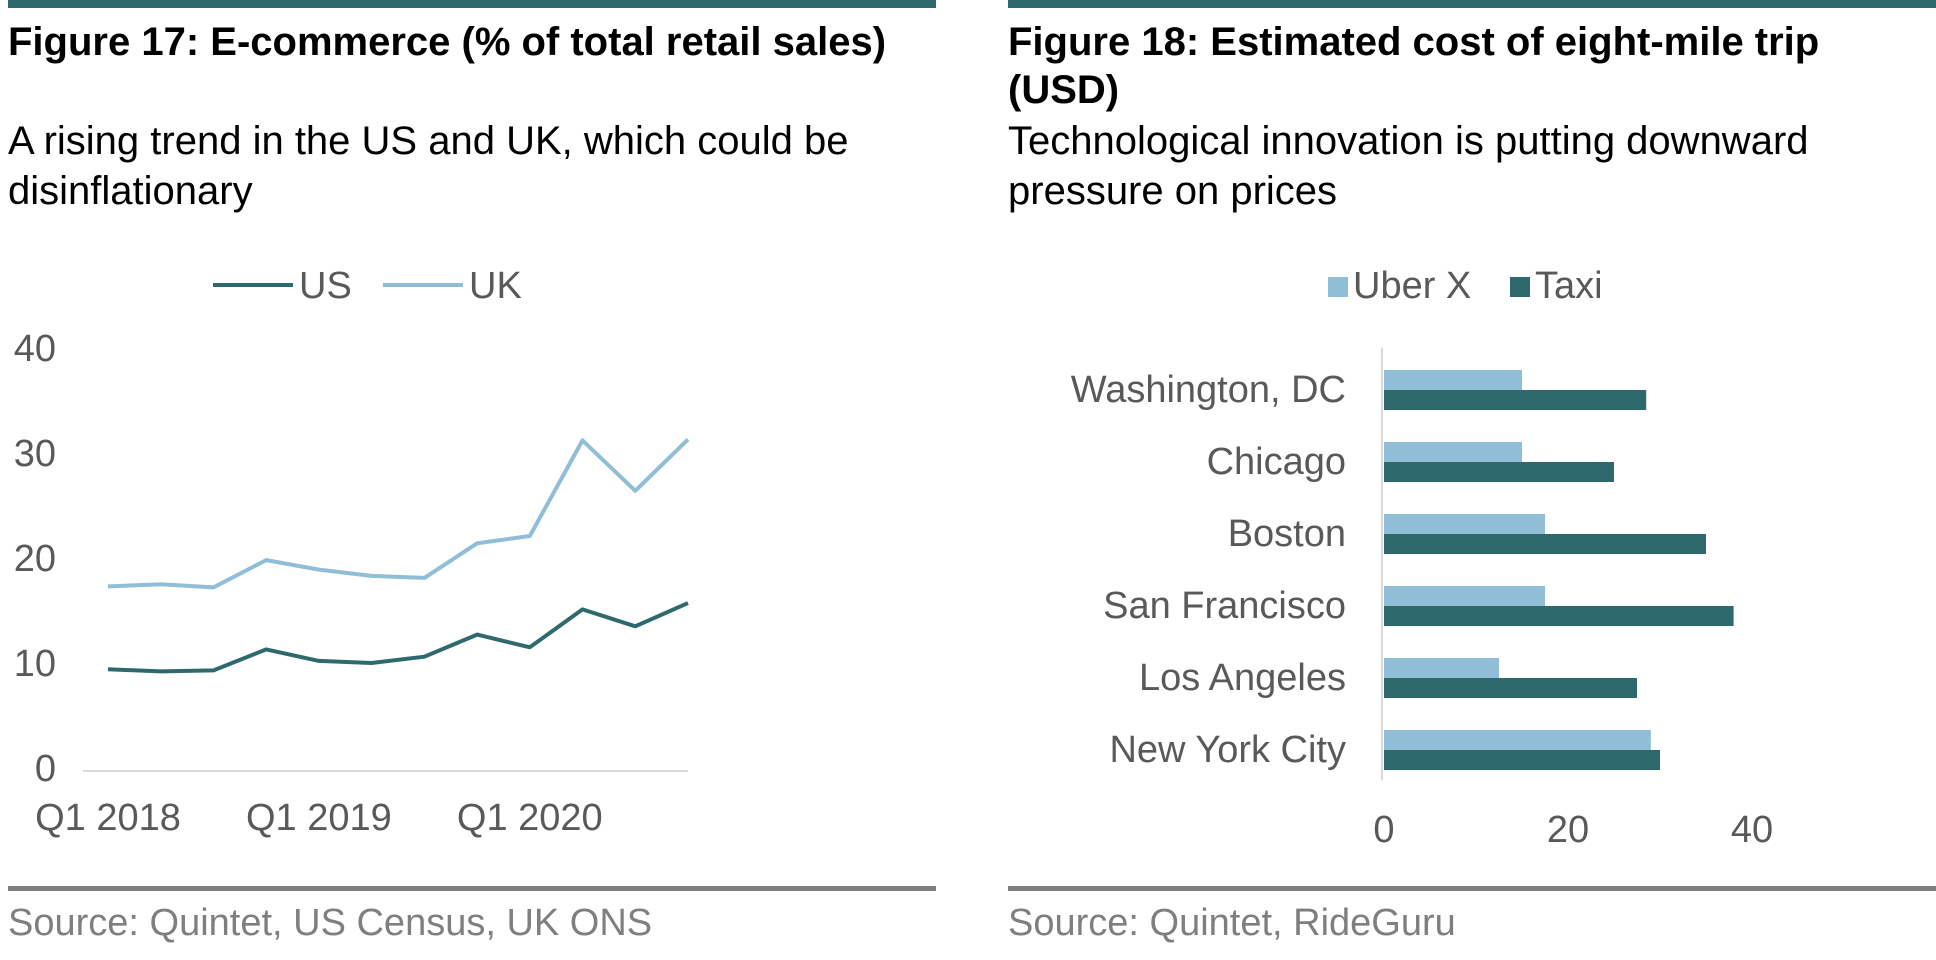  What do you see at coordinates (1520, 287) in the screenshot?
I see `legend-swatch-taxi` at bounding box center [1520, 287].